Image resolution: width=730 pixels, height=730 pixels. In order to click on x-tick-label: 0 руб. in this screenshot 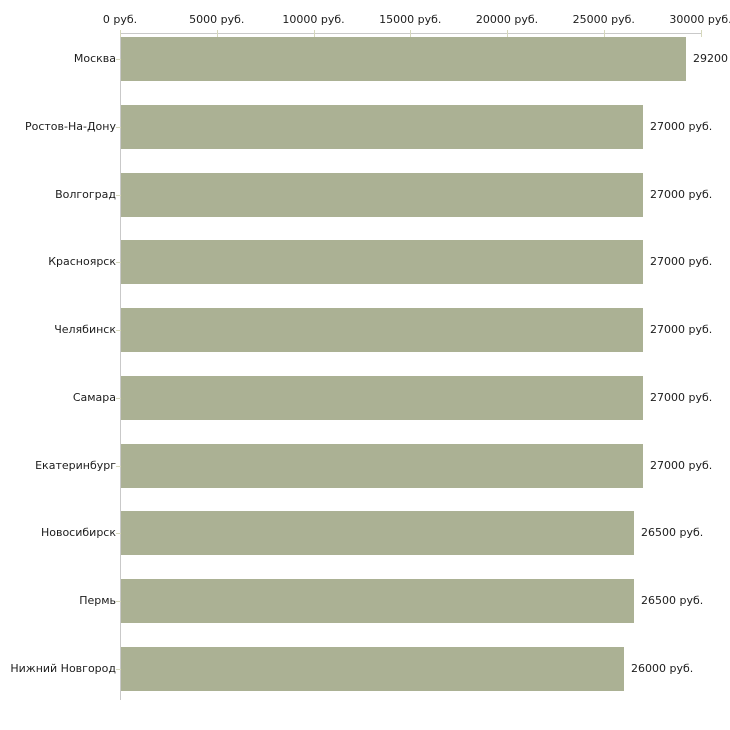, I will do `click(120, 19)`.